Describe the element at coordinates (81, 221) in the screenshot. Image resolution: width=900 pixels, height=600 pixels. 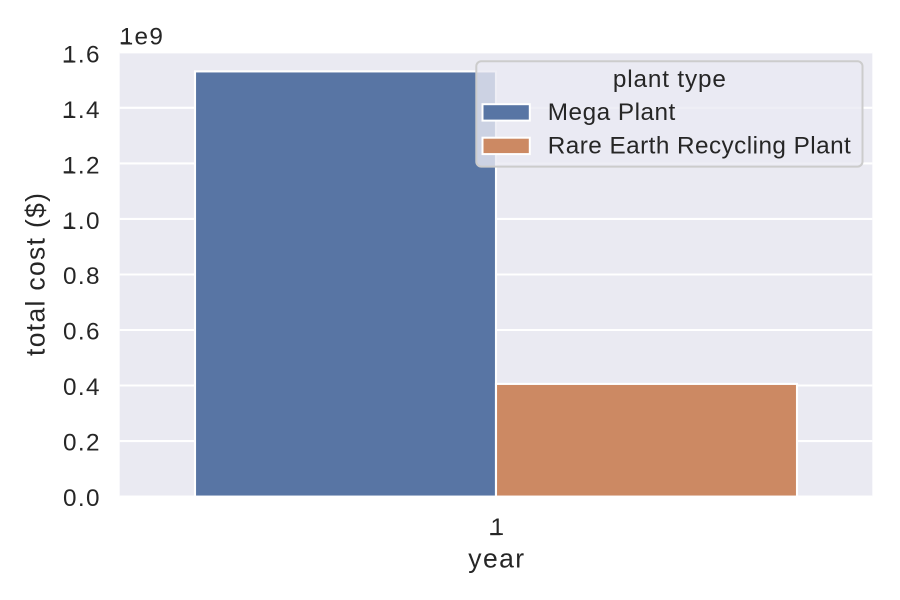
I see `svg-text: 1.0` at that location.